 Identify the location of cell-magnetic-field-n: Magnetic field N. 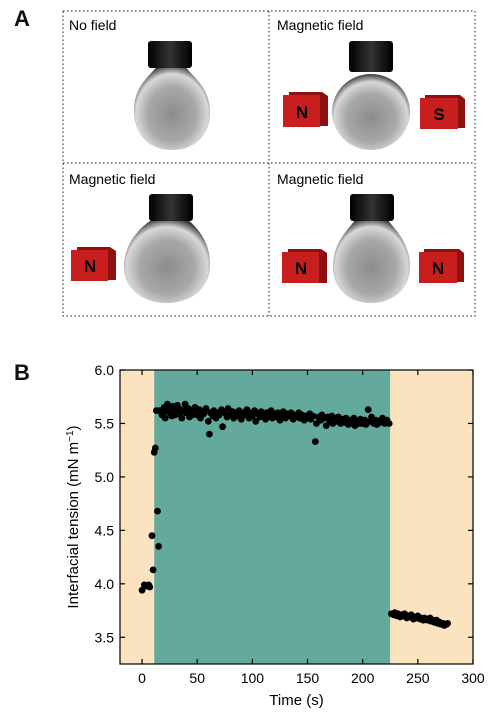
(139, 237).